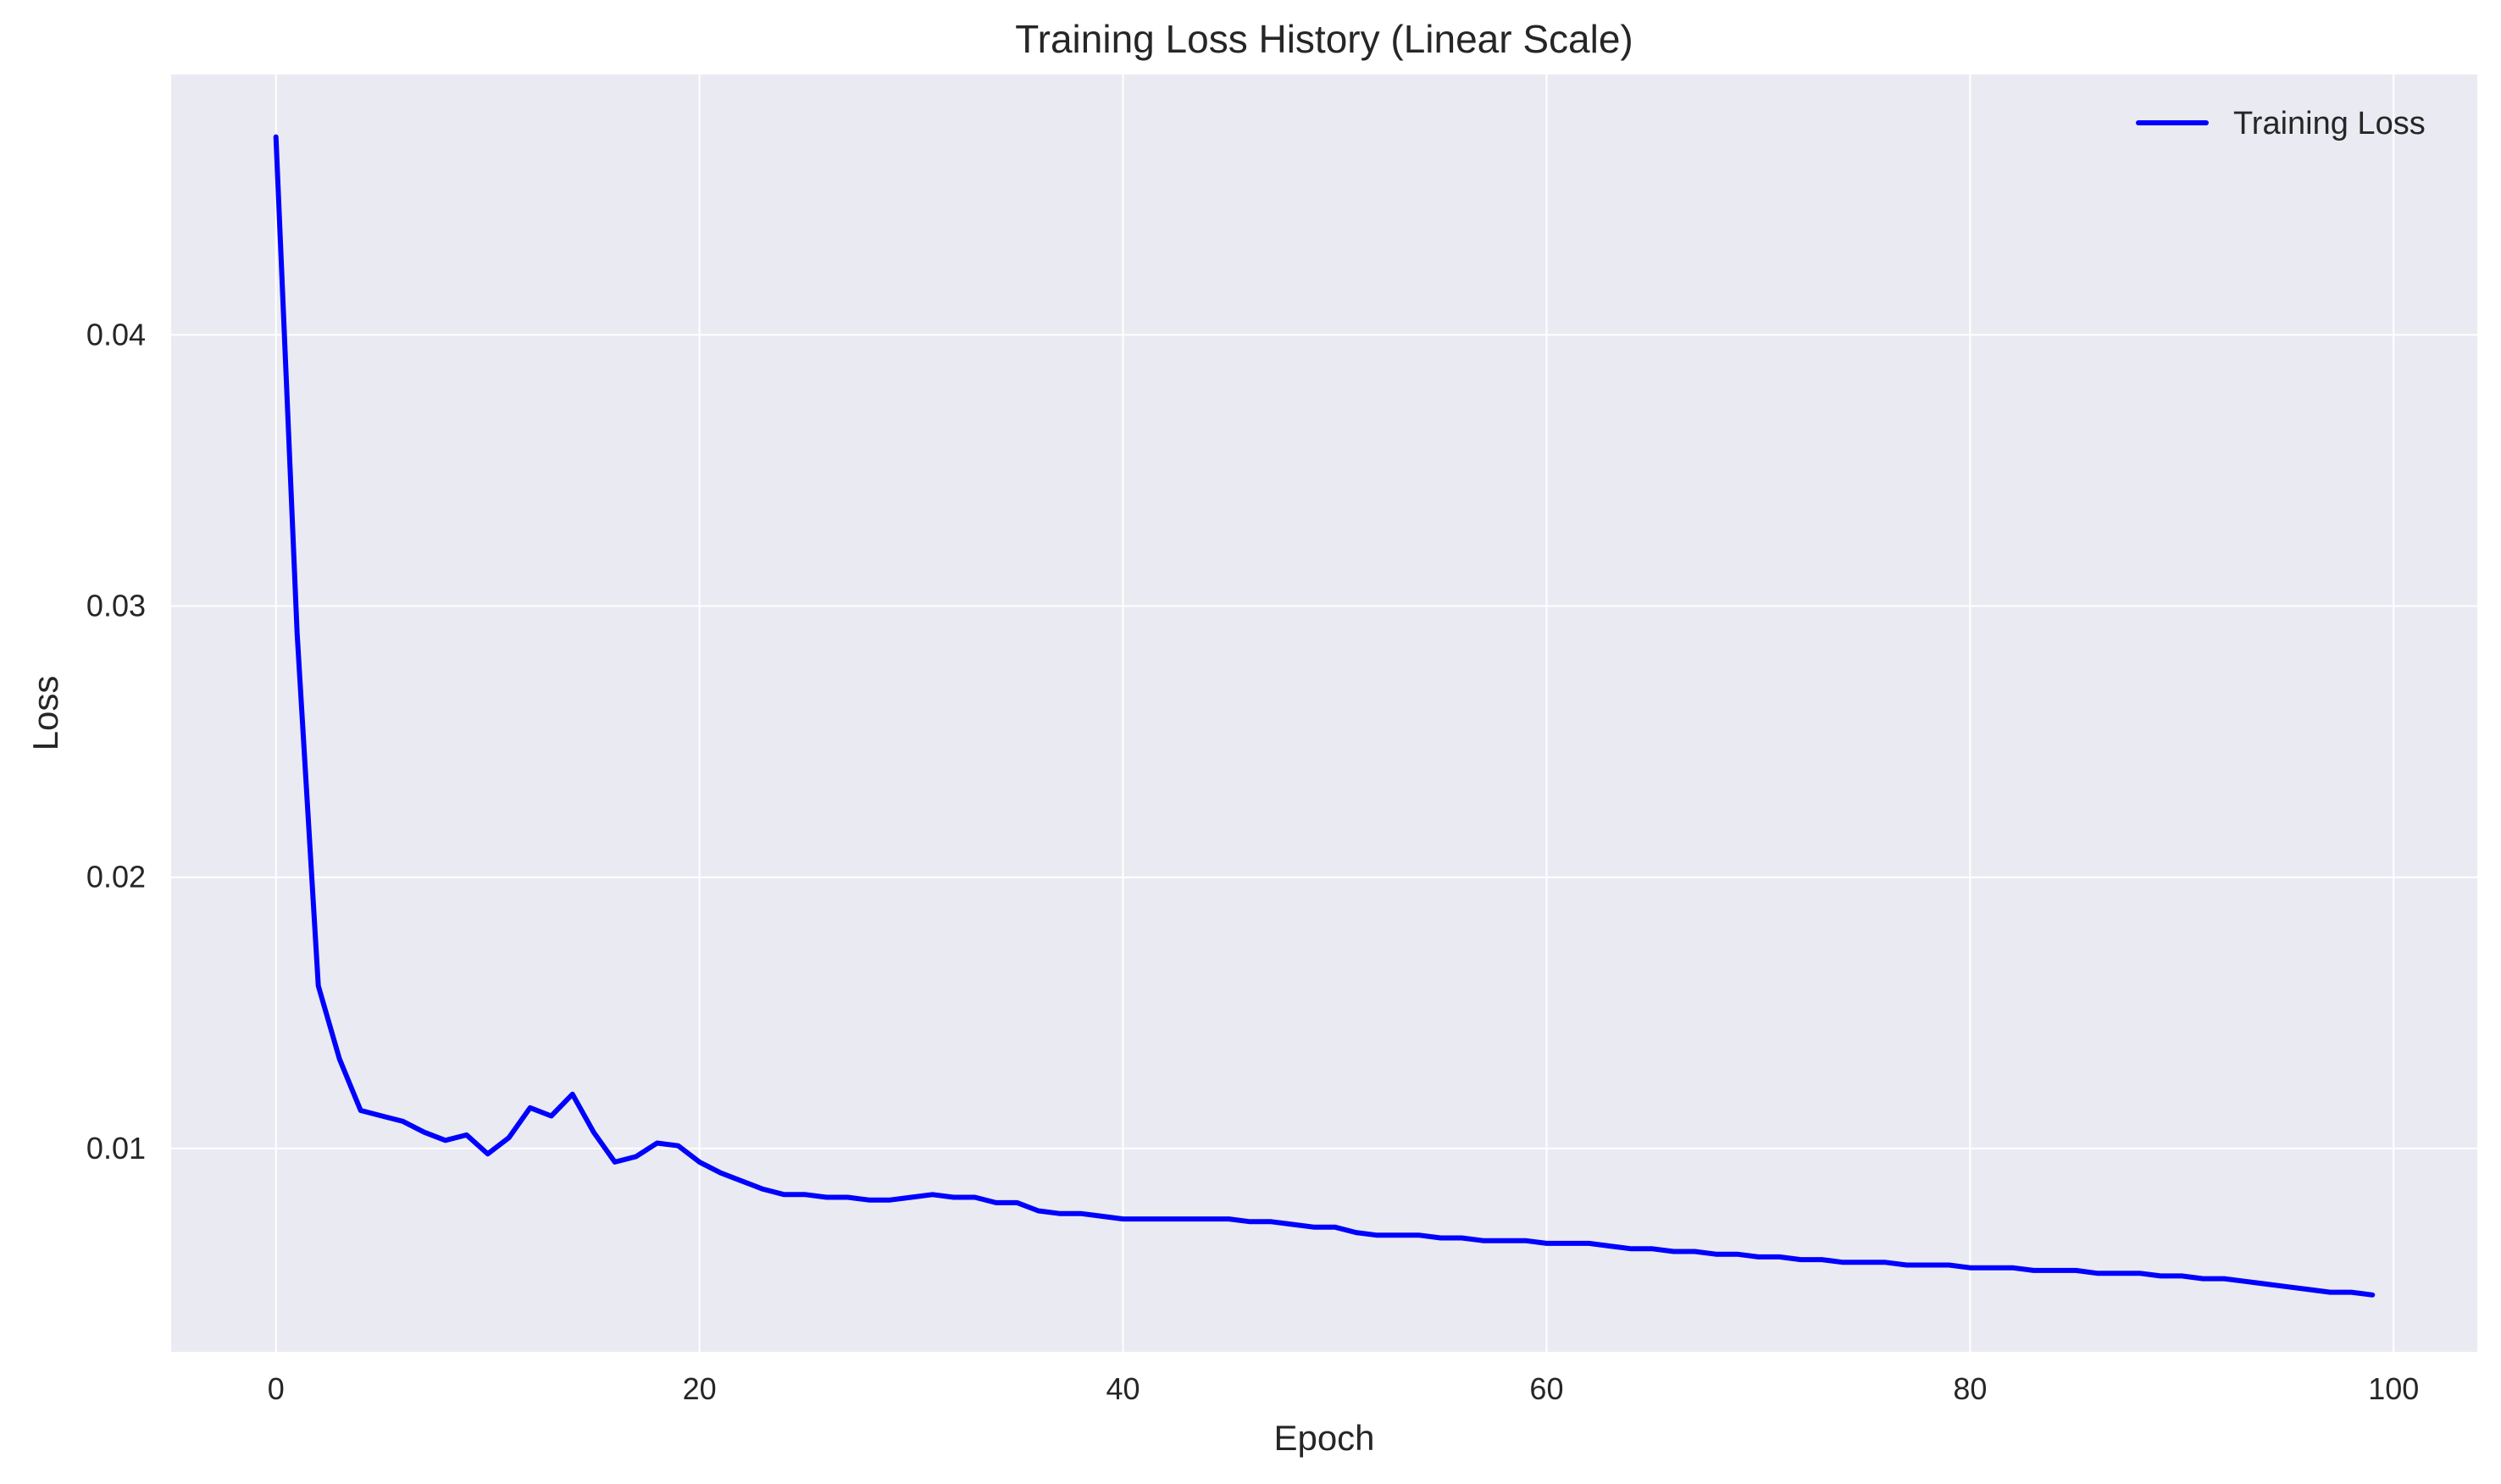 The width and height of the screenshot is (2501, 1484). What do you see at coordinates (116, 877) in the screenshot?
I see `y-tick-label: 0.02` at bounding box center [116, 877].